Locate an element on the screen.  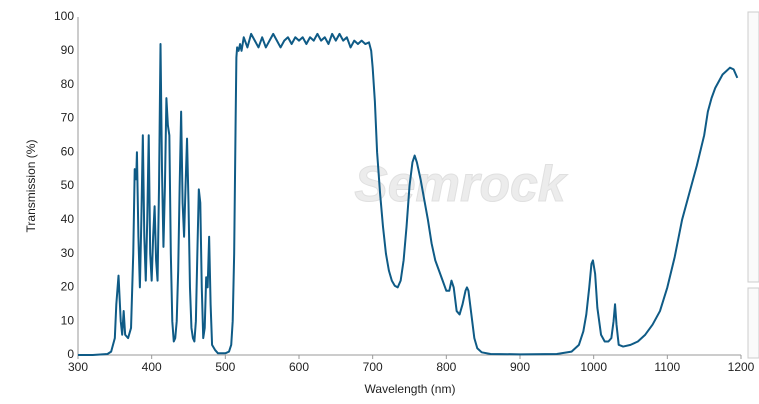
x-tick-label: 1000 is located at coordinates (593, 367).